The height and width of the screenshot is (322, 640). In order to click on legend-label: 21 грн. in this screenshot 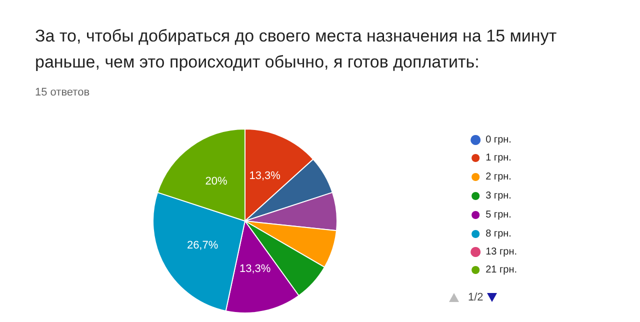, I will do `click(502, 270)`.